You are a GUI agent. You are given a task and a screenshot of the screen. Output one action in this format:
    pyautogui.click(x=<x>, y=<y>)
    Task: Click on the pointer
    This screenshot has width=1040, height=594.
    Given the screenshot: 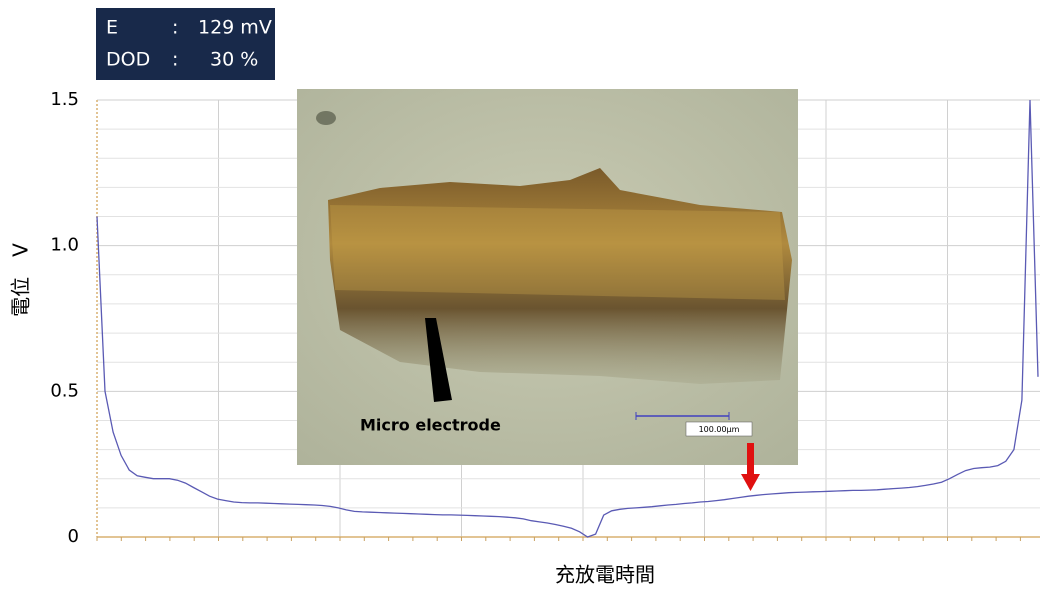 What is the action you would take?
    pyautogui.click(x=438, y=360)
    